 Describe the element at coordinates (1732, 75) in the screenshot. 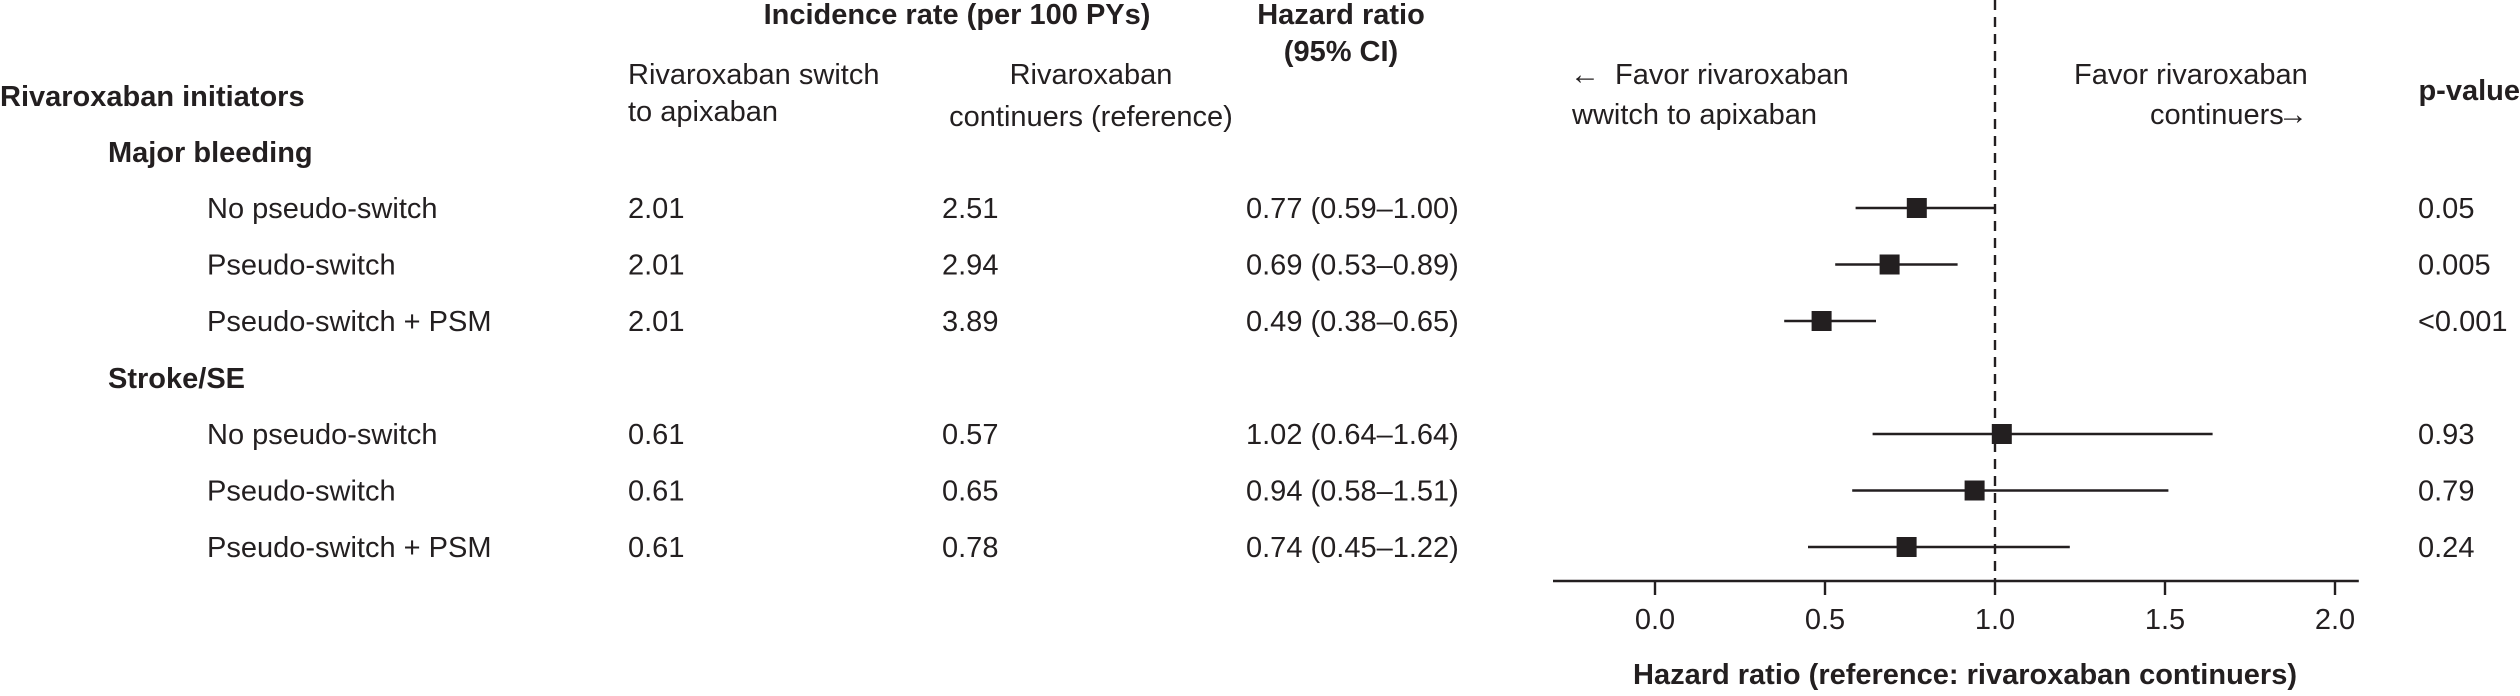

I see `favor-left-line1: Favor rivaroxaban` at that location.